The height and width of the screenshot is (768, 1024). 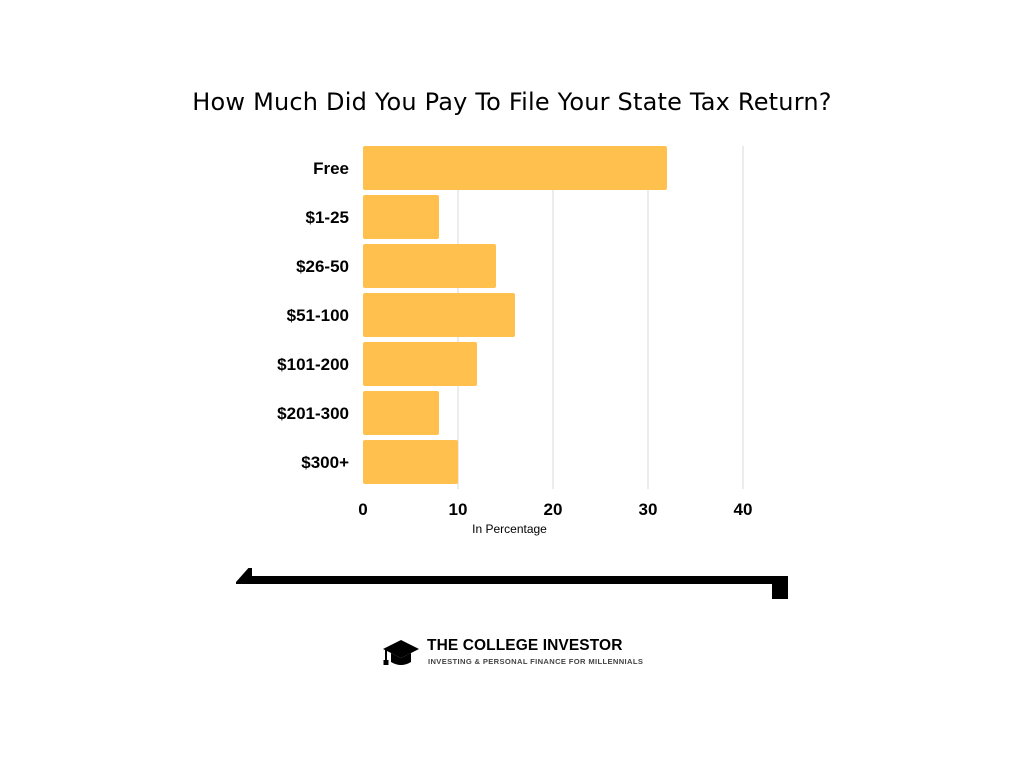 What do you see at coordinates (325, 462) in the screenshot?
I see `category-label: $300+` at bounding box center [325, 462].